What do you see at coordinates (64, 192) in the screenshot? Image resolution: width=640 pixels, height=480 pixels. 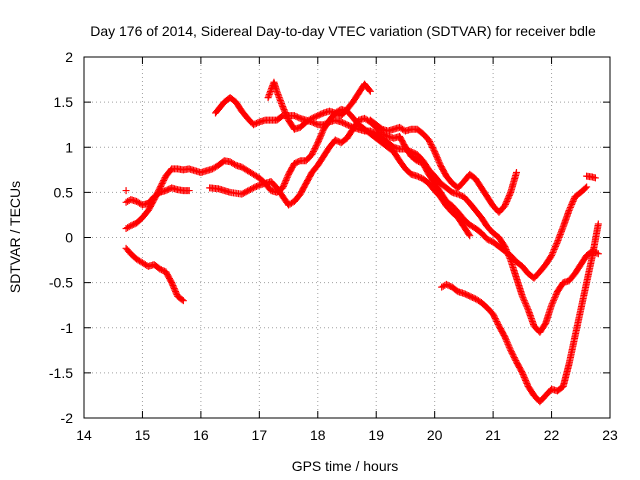 I see `y-tick-label: 0.5` at bounding box center [64, 192].